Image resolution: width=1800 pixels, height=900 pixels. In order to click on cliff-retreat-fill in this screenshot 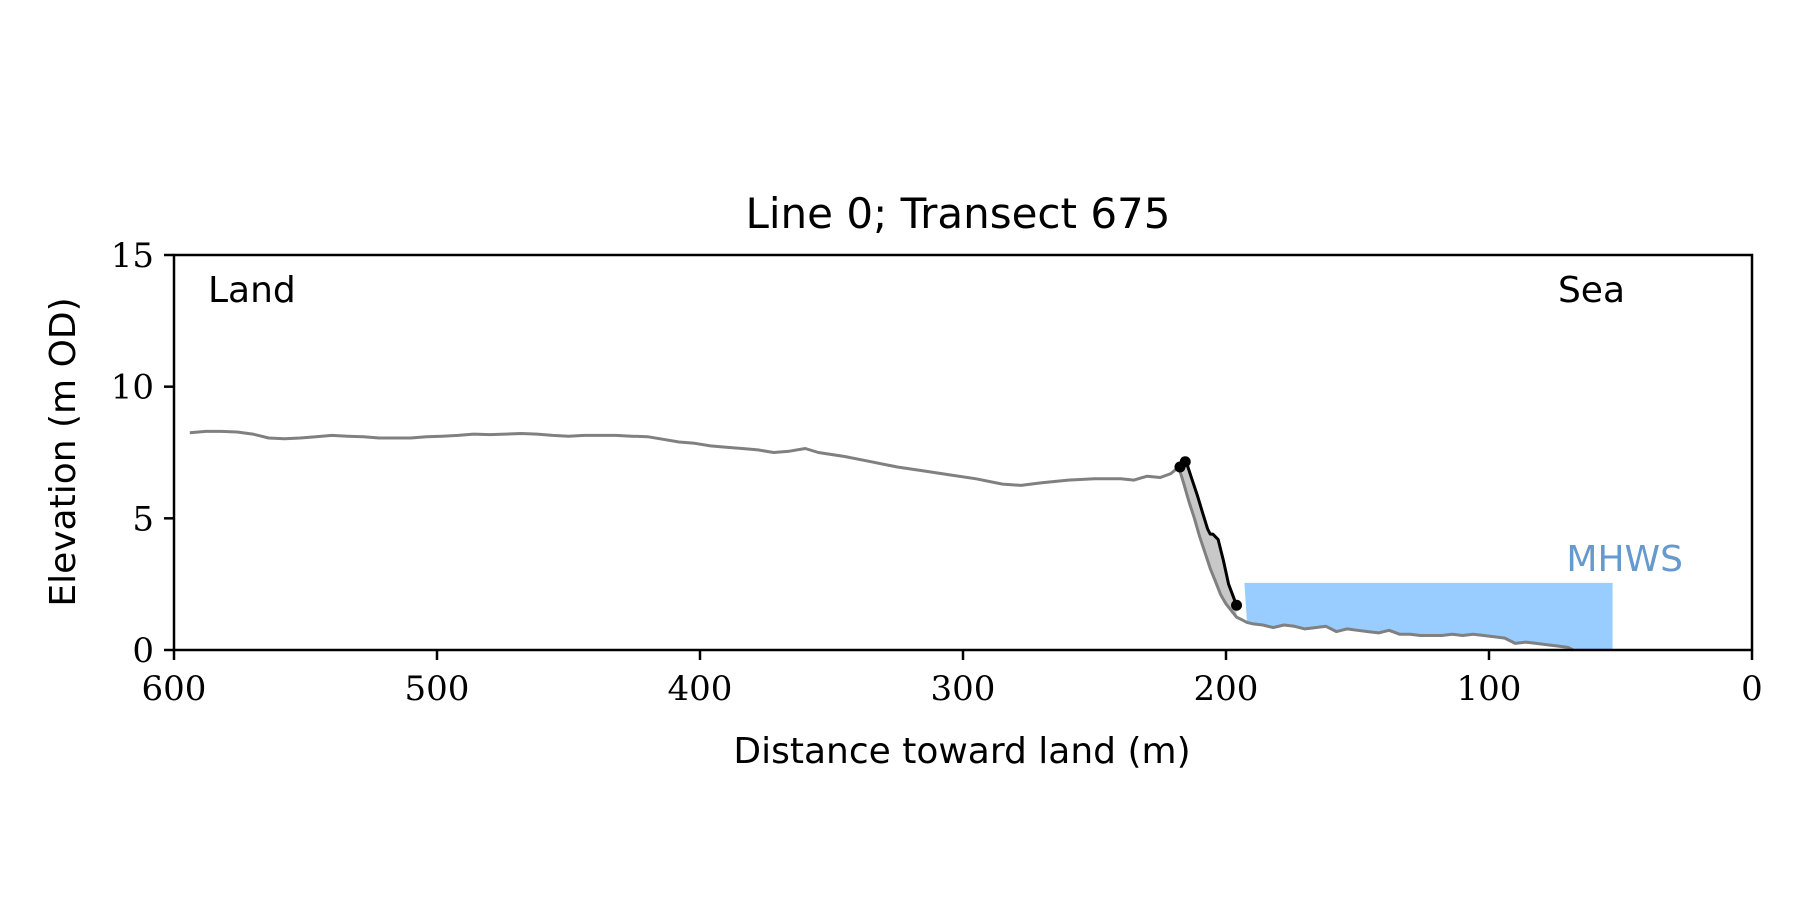, I will do `click(1209, 540)`.